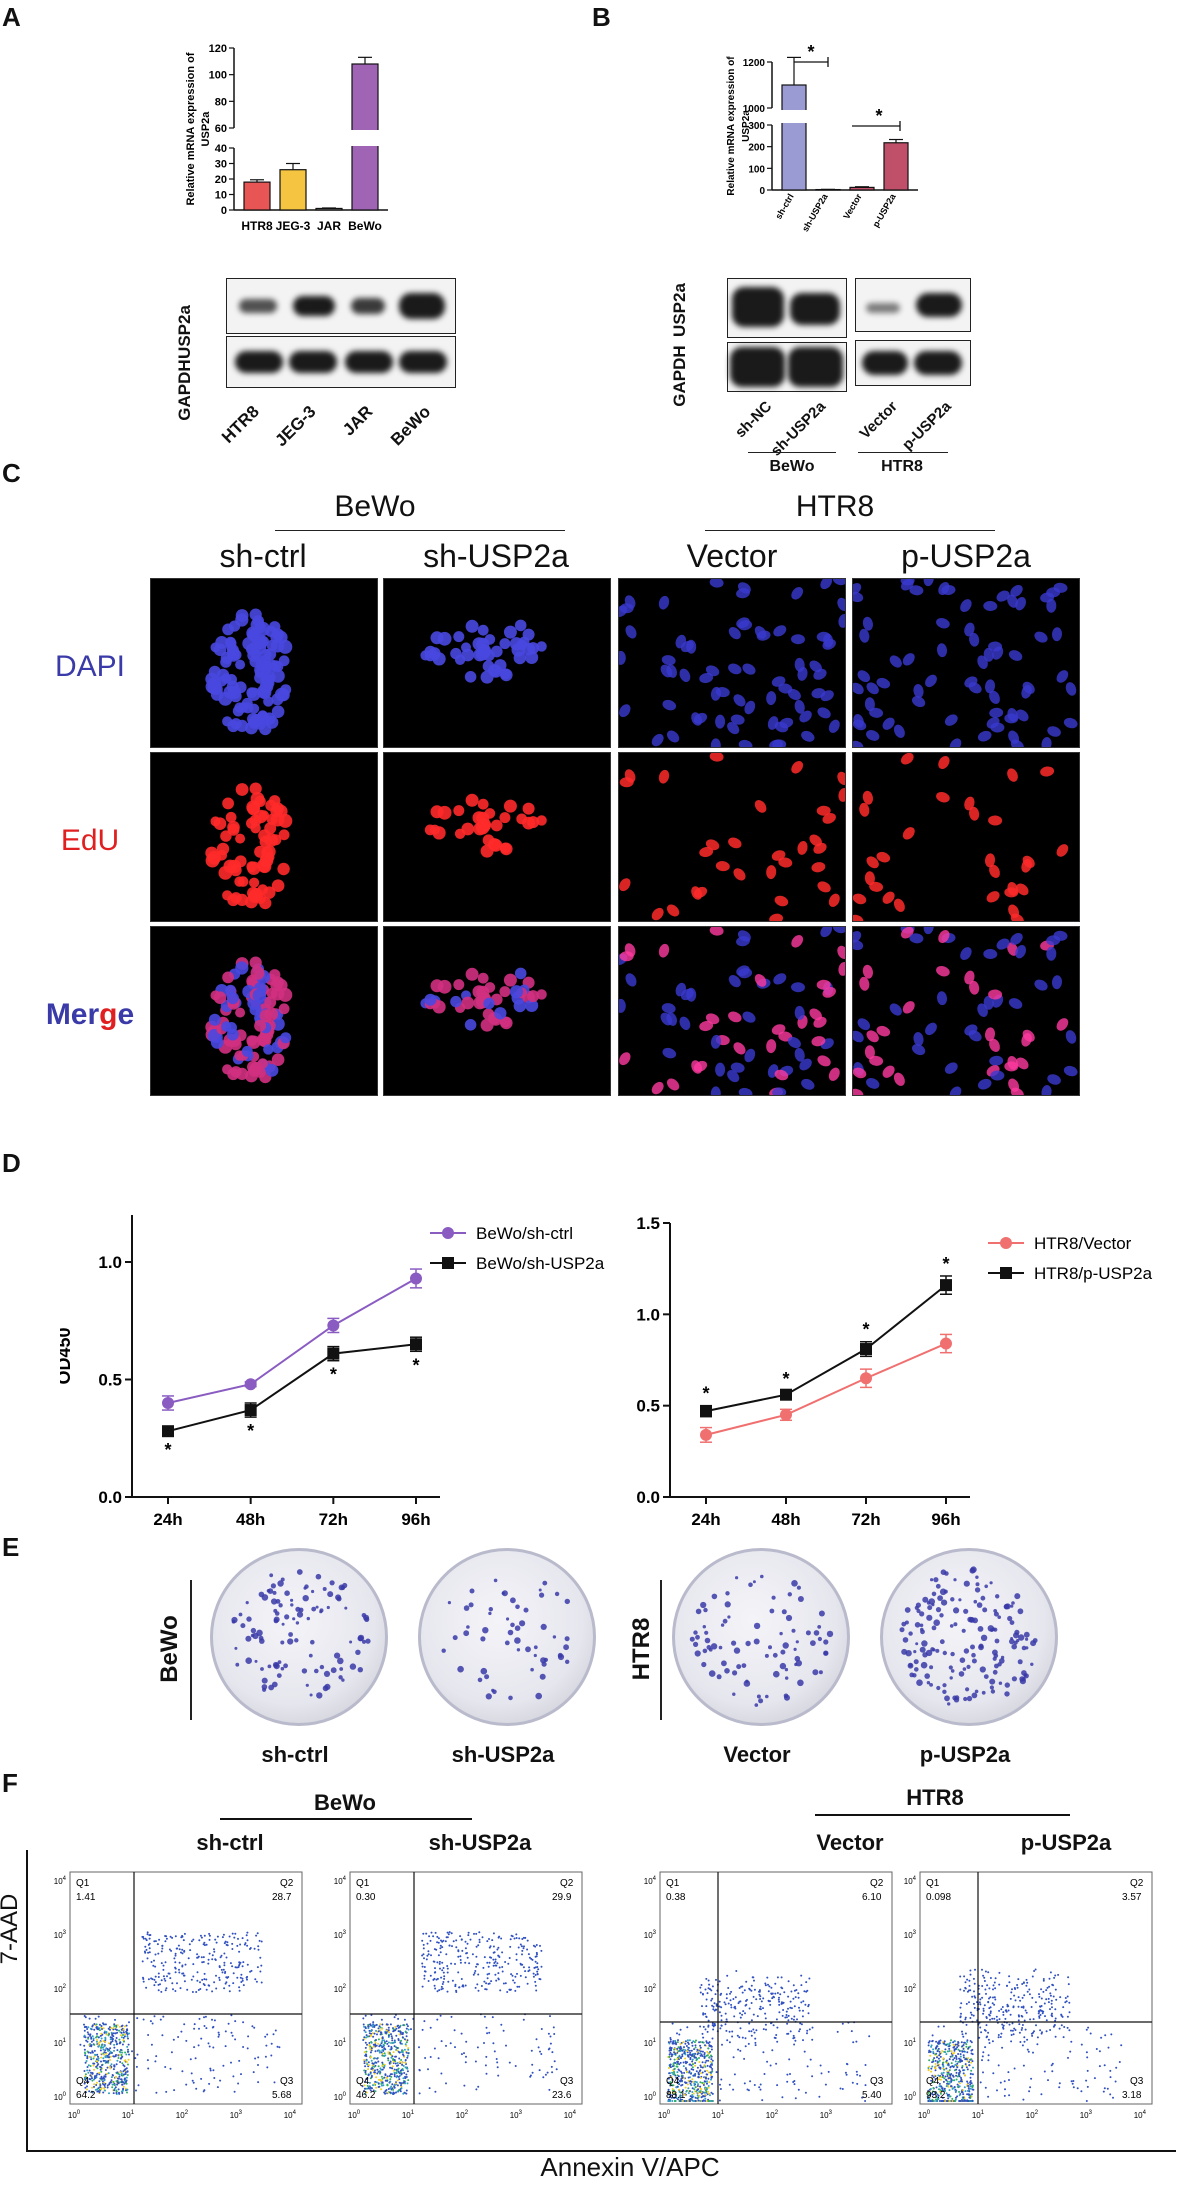  Describe the element at coordinates (880, 2115) in the screenshot. I see `xtick-label: 104` at that location.